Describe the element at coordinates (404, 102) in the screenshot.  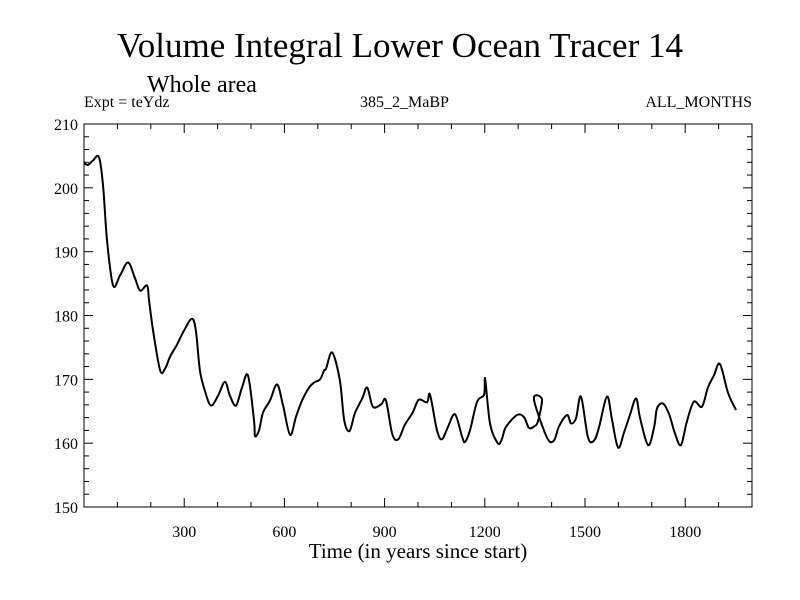
I see `period-label: 385_2_MaBP` at that location.